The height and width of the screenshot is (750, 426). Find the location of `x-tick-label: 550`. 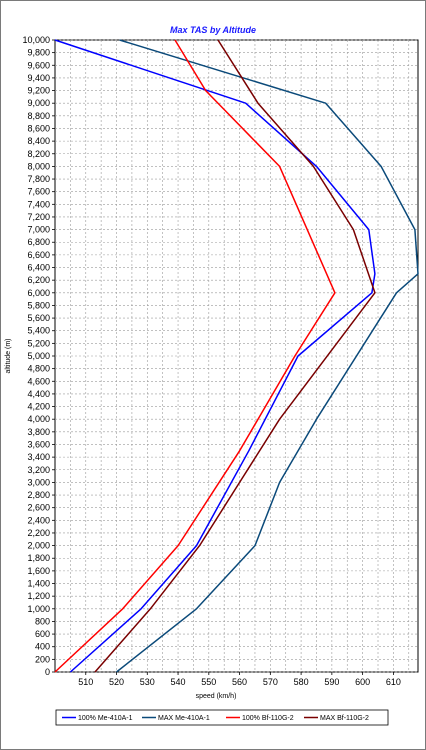

x-tick-label: 550 is located at coordinates (208, 682).